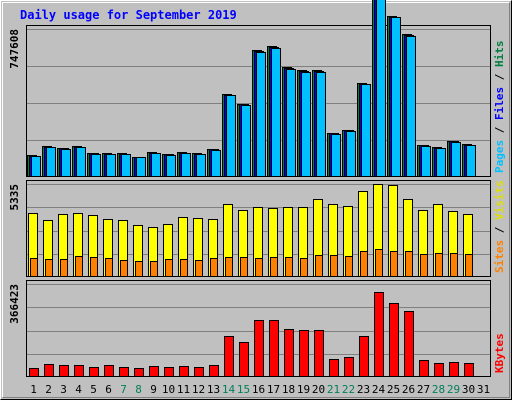  Describe the element at coordinates (93, 389) in the screenshot. I see `x-tick-label: 5` at that location.